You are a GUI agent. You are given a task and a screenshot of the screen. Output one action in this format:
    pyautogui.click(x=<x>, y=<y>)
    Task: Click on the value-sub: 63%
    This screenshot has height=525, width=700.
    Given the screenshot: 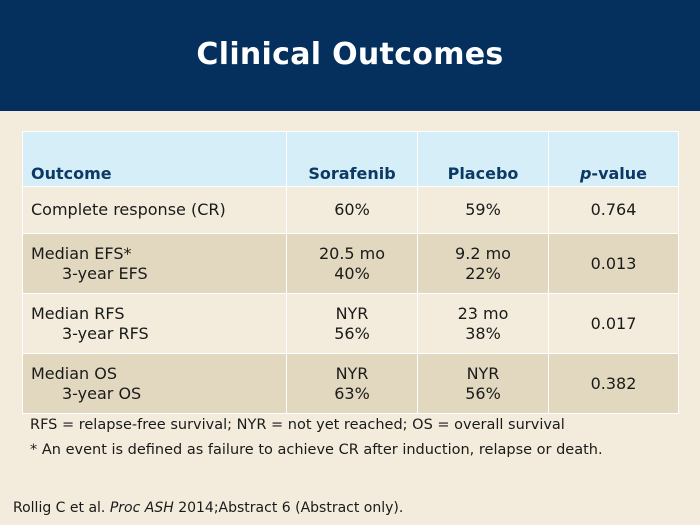 What is the action you would take?
    pyautogui.click(x=352, y=393)
    